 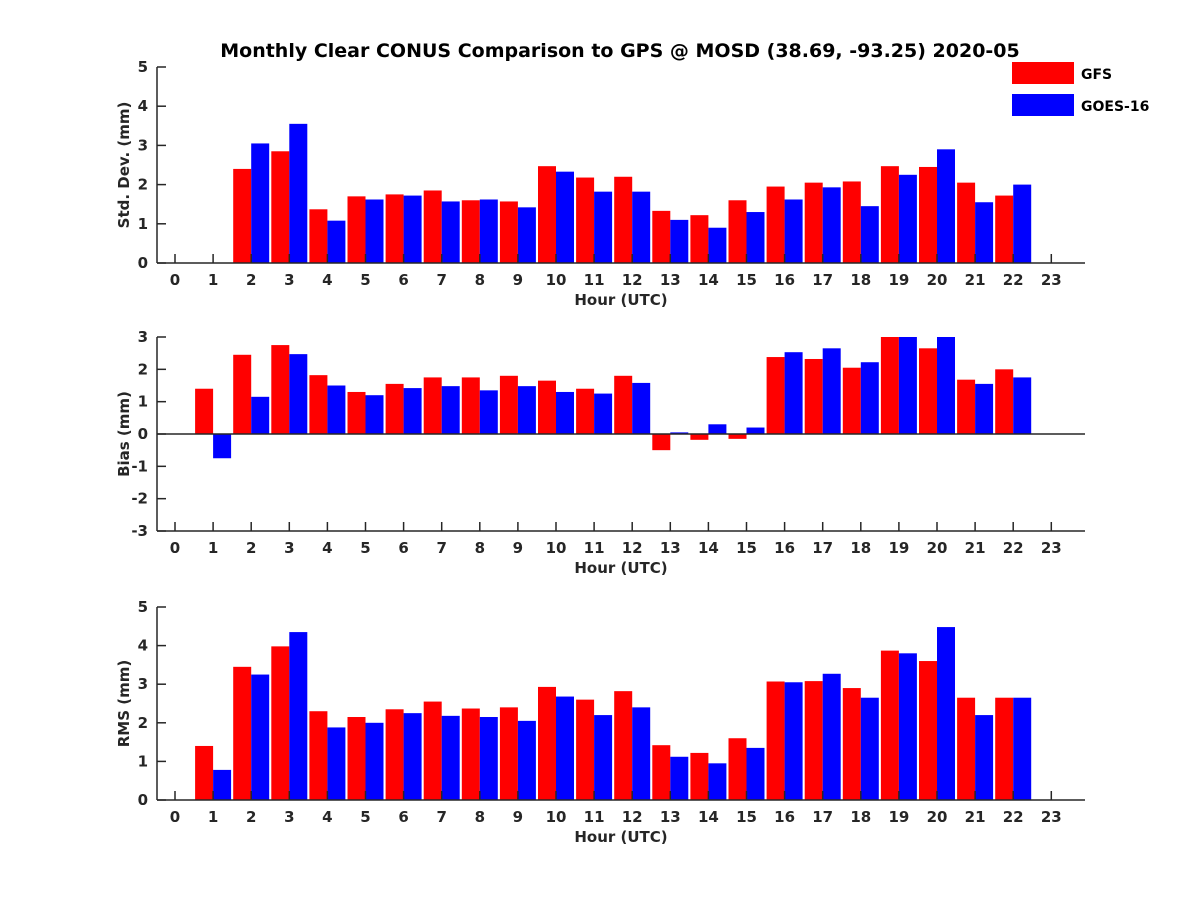 I want to click on bias-x-axis-label: Hour (UTC), so click(x=620, y=568).